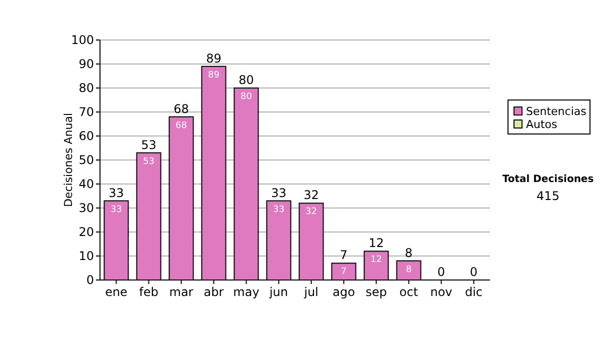 The image size is (600, 340). I want to click on x-tick-label: mar, so click(181, 292).